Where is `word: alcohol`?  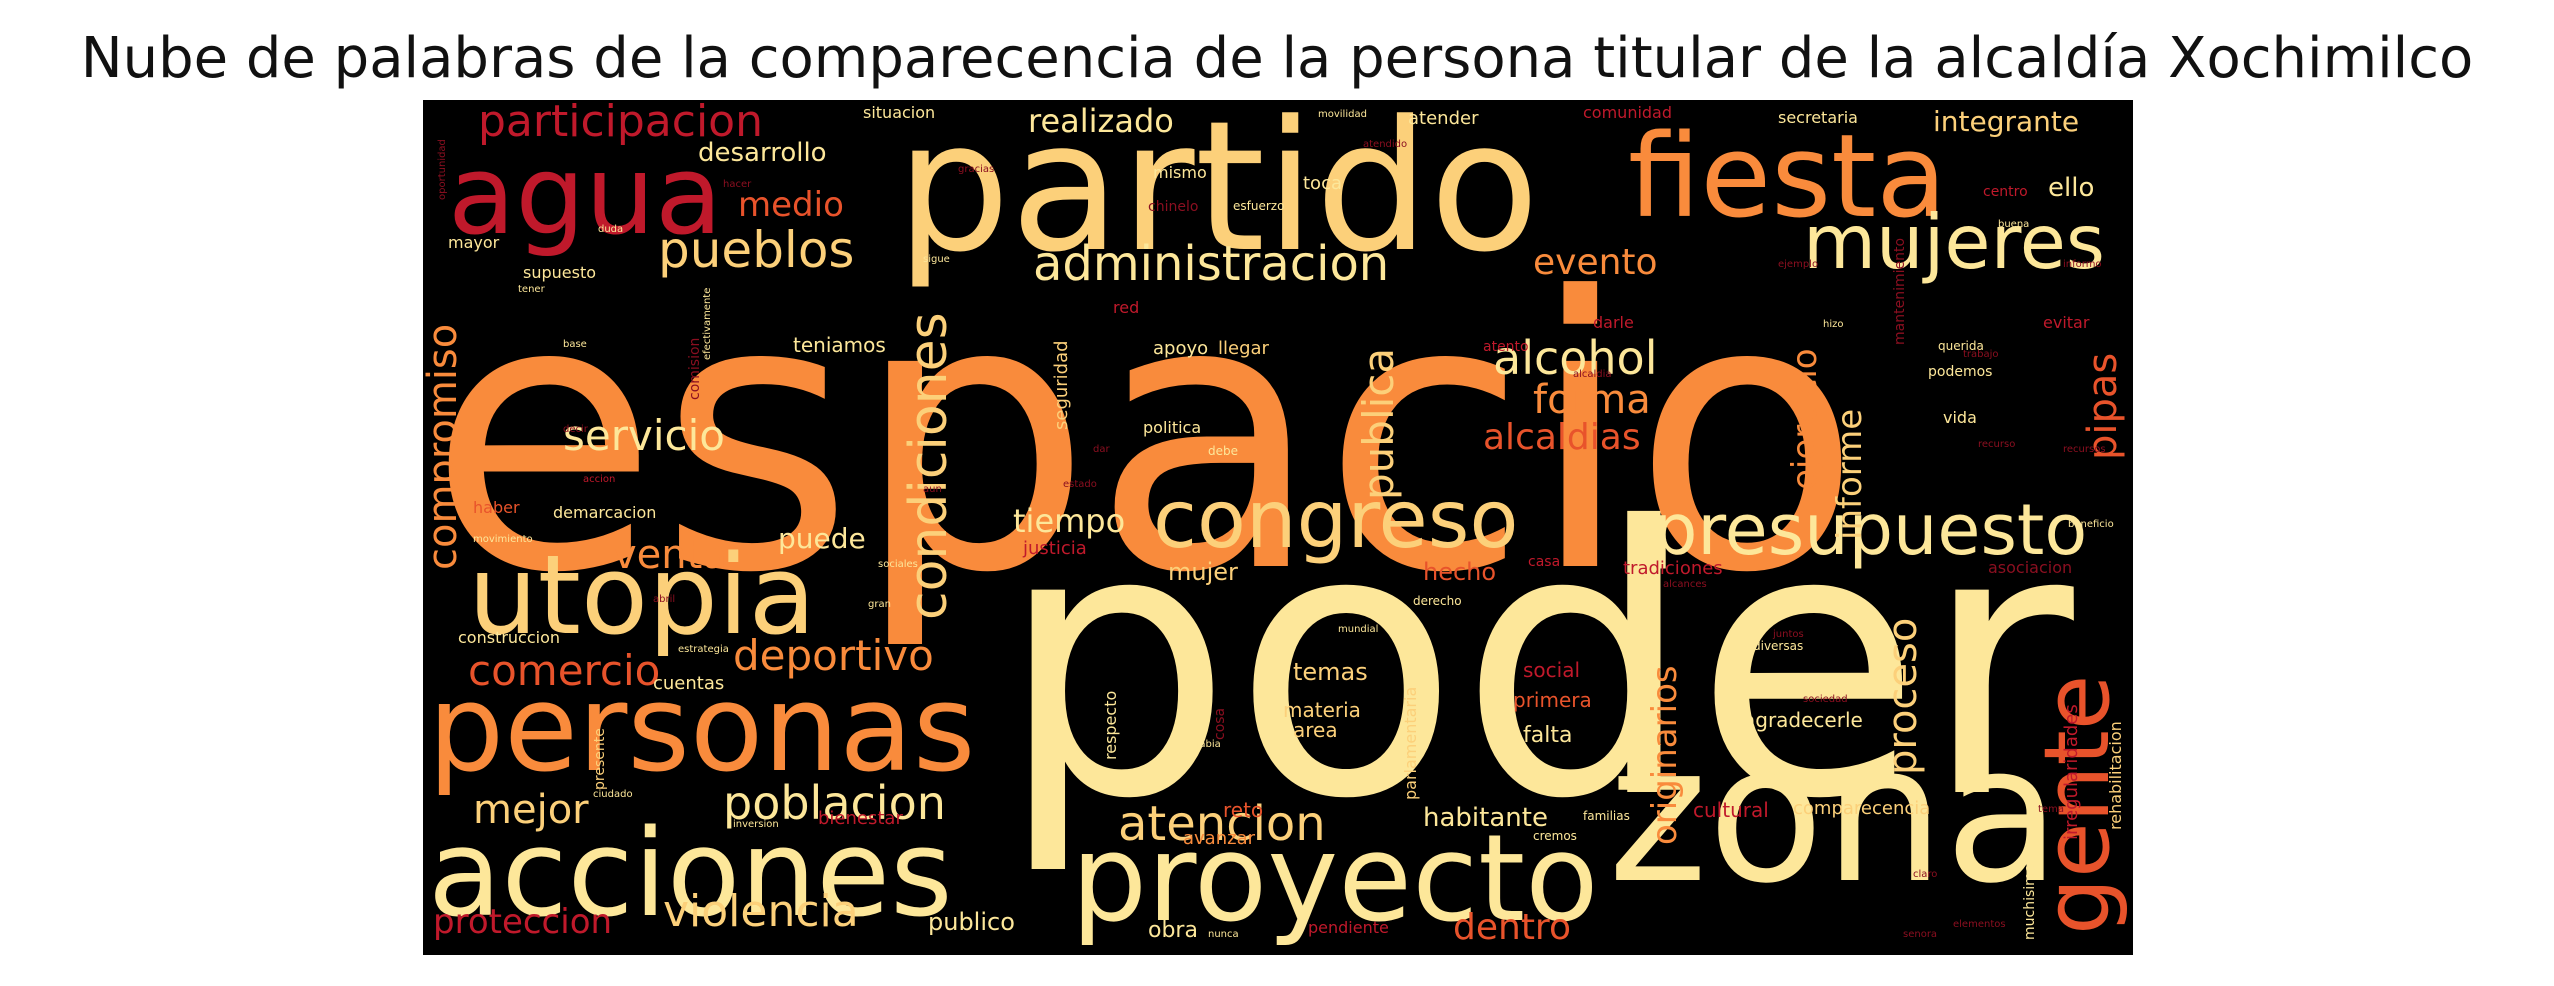 word: alcohol is located at coordinates (1575, 358).